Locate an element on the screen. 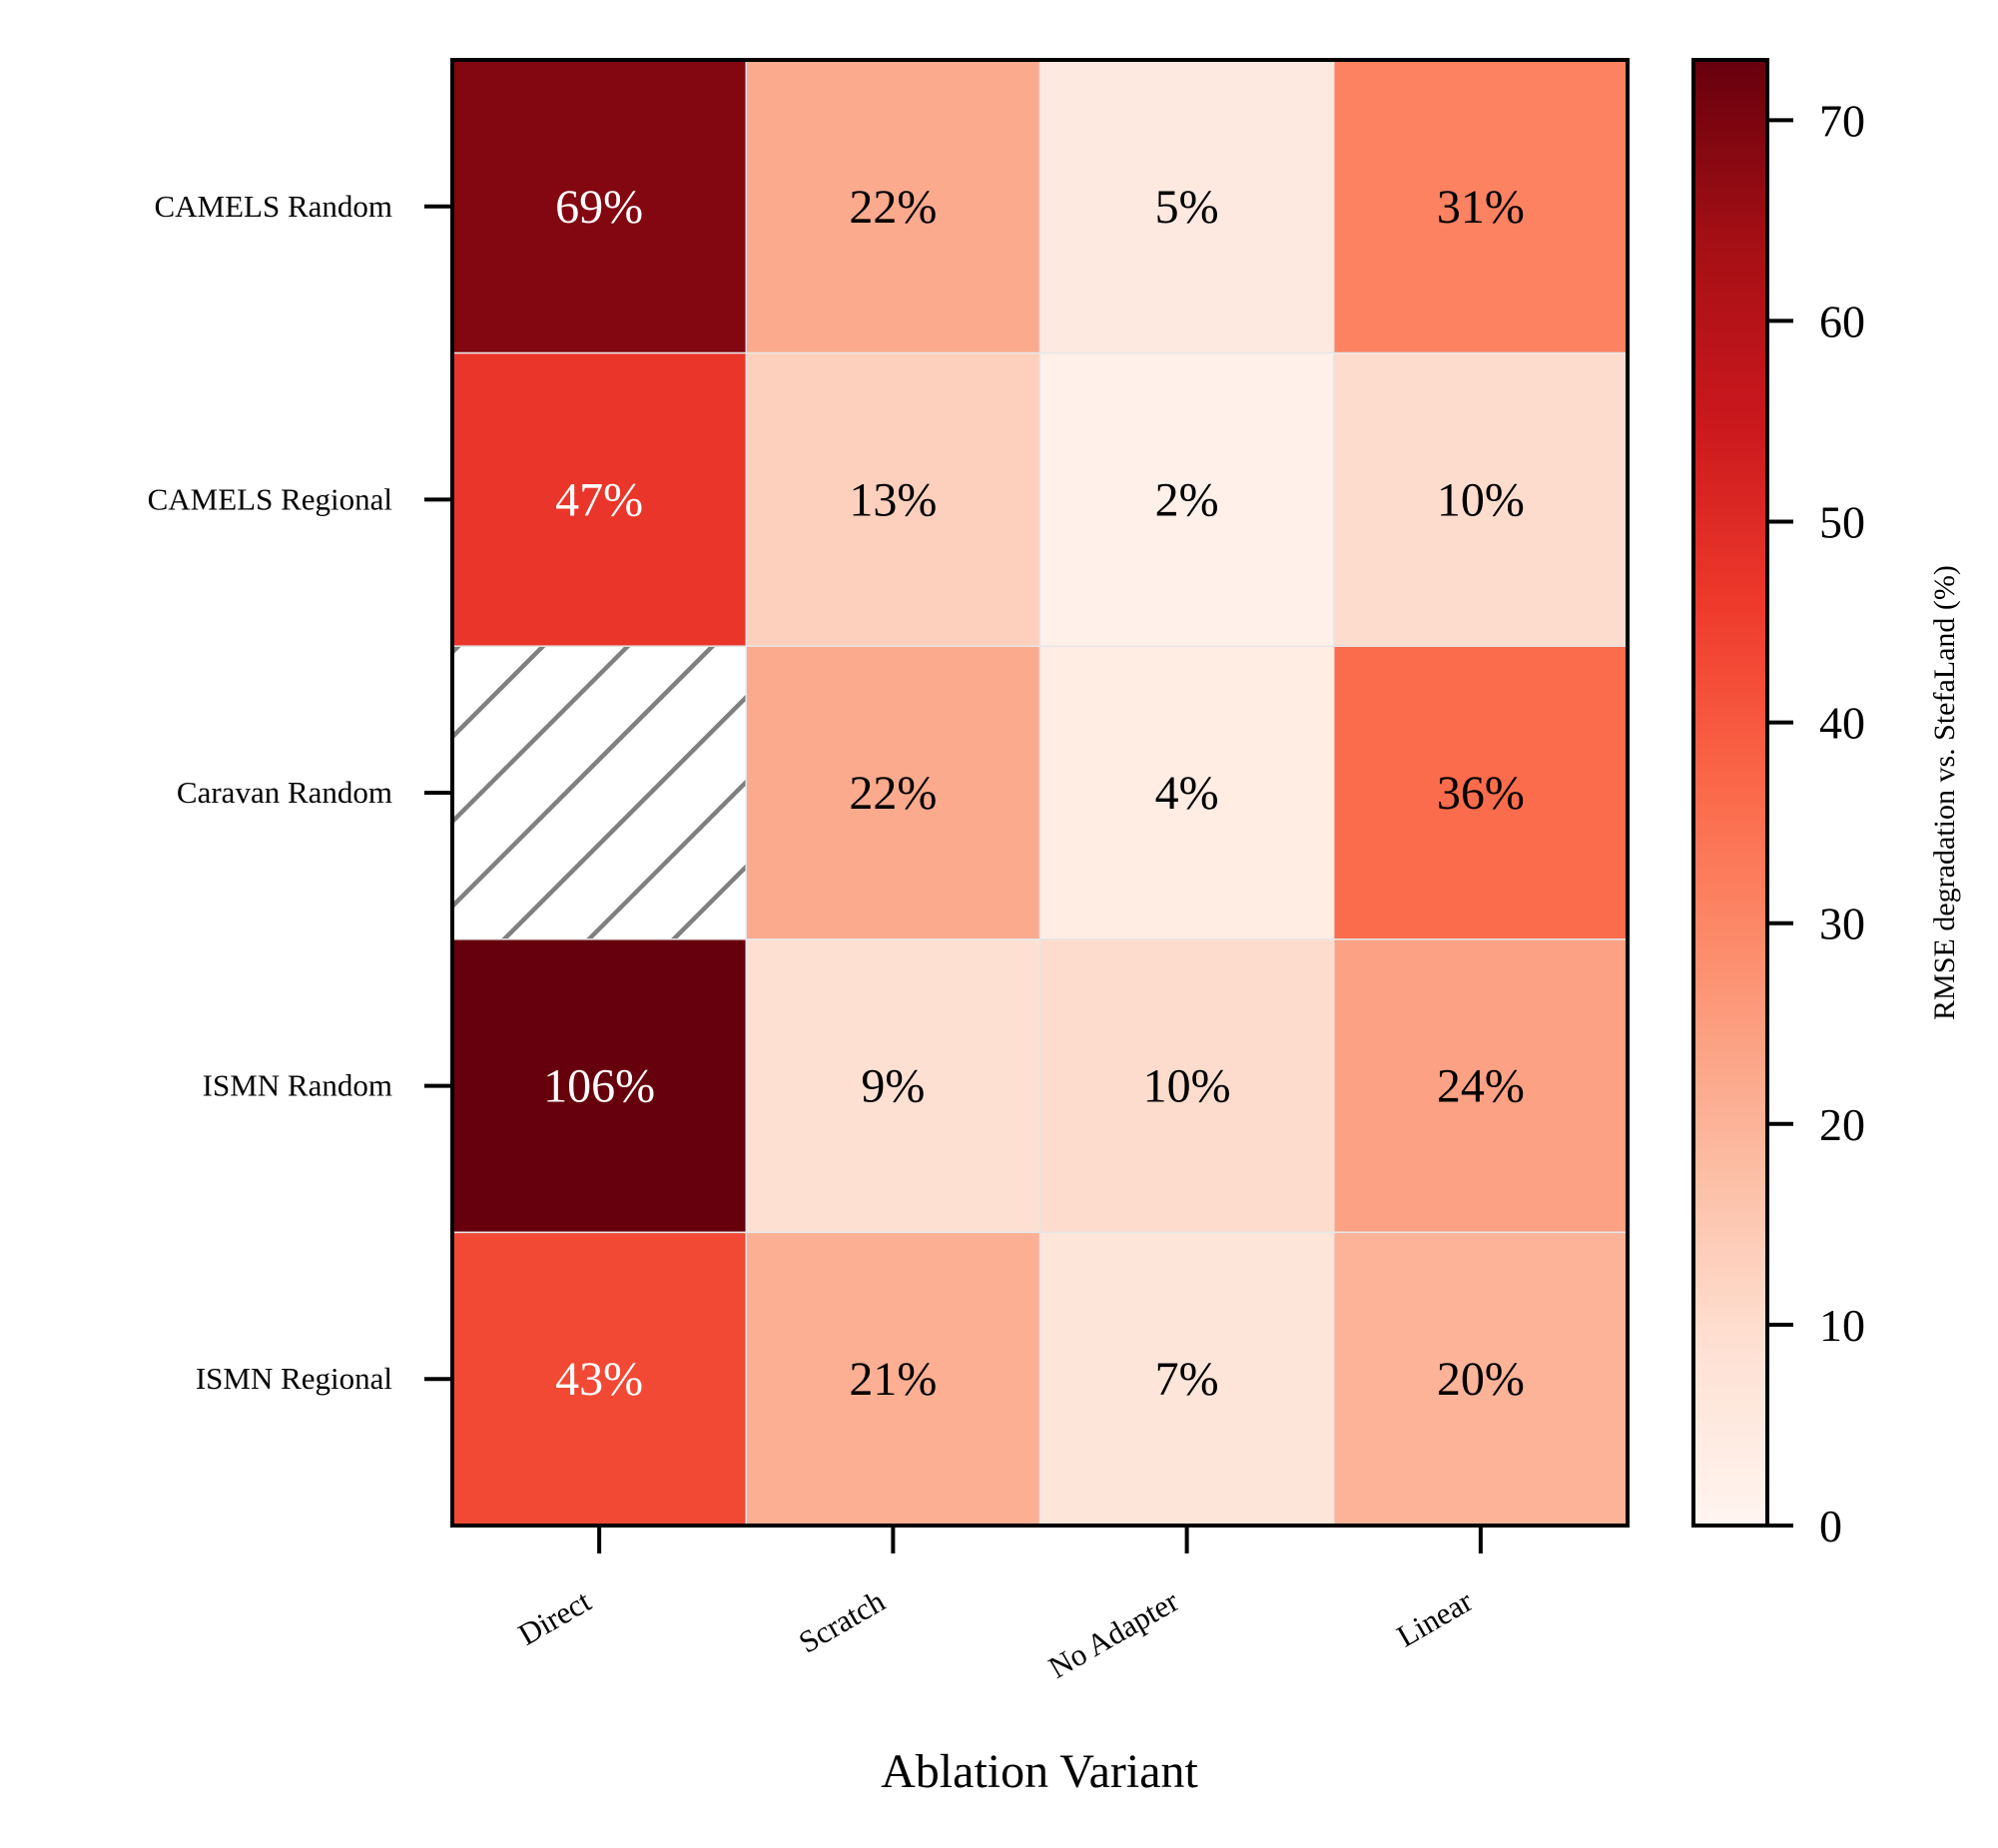 The image size is (1998, 1848). colorbar-tick-label: 0 is located at coordinates (1830, 1526).